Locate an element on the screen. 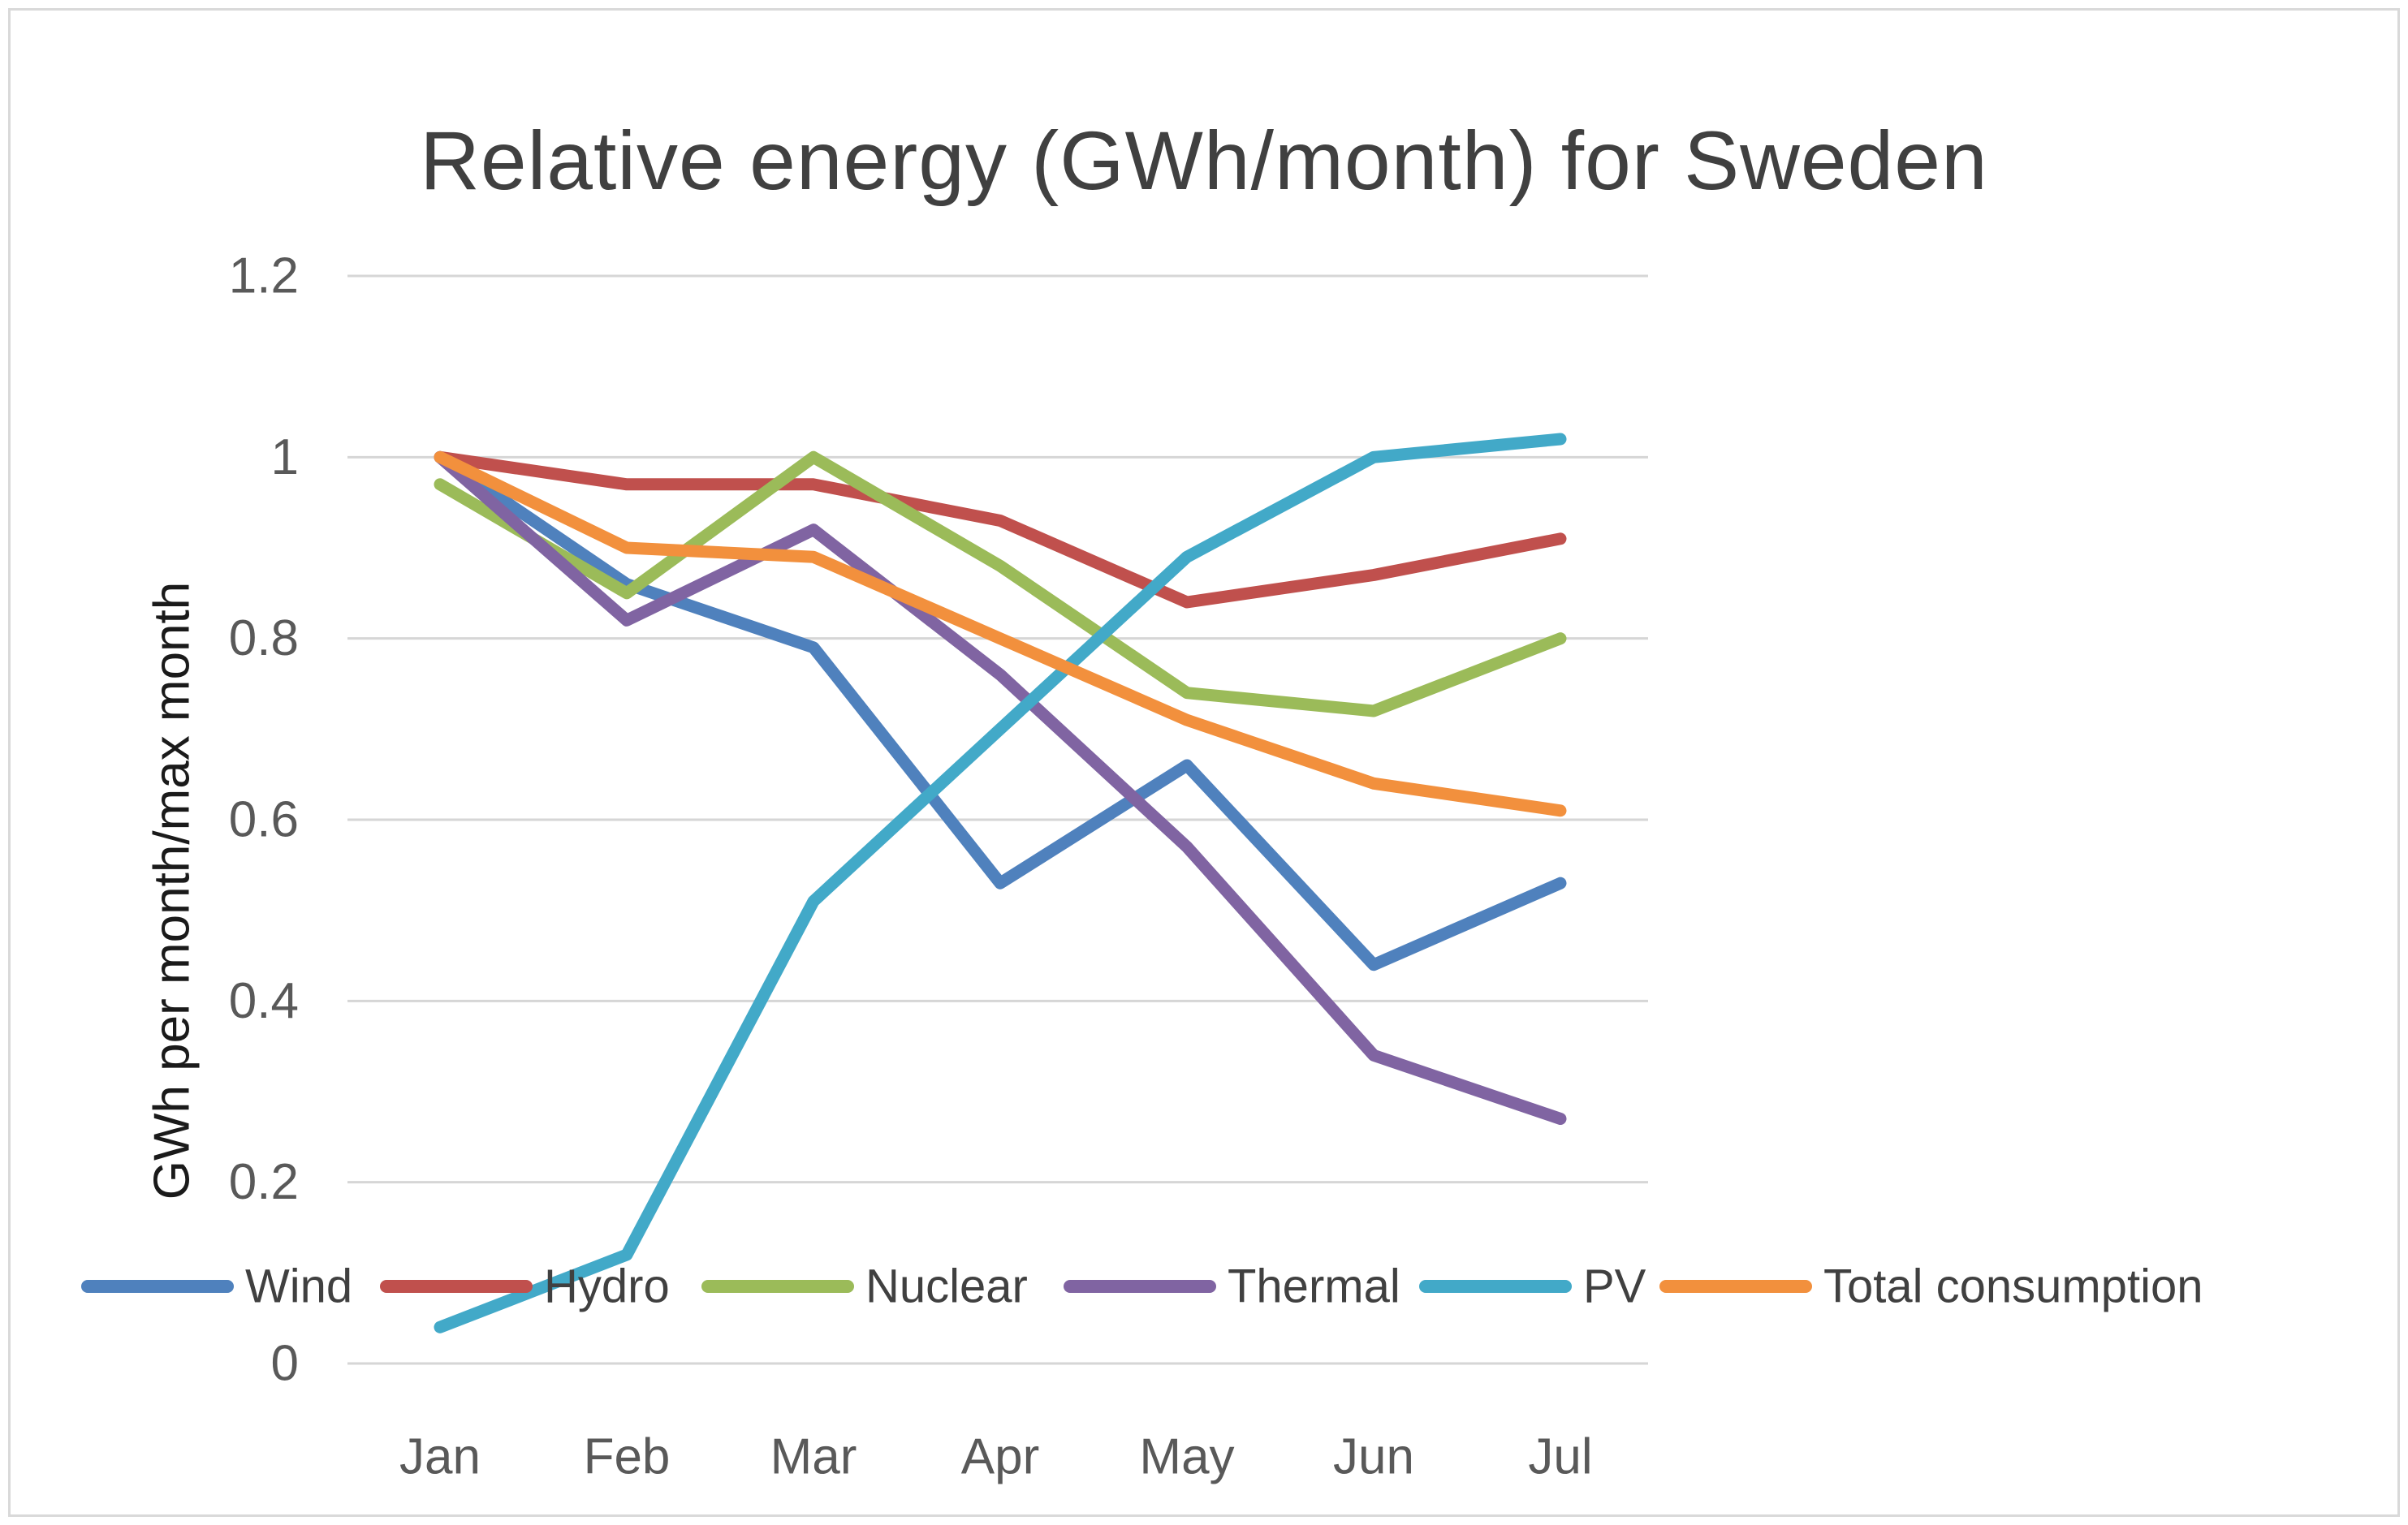  series-line-total-consumption is located at coordinates (1000, 633).